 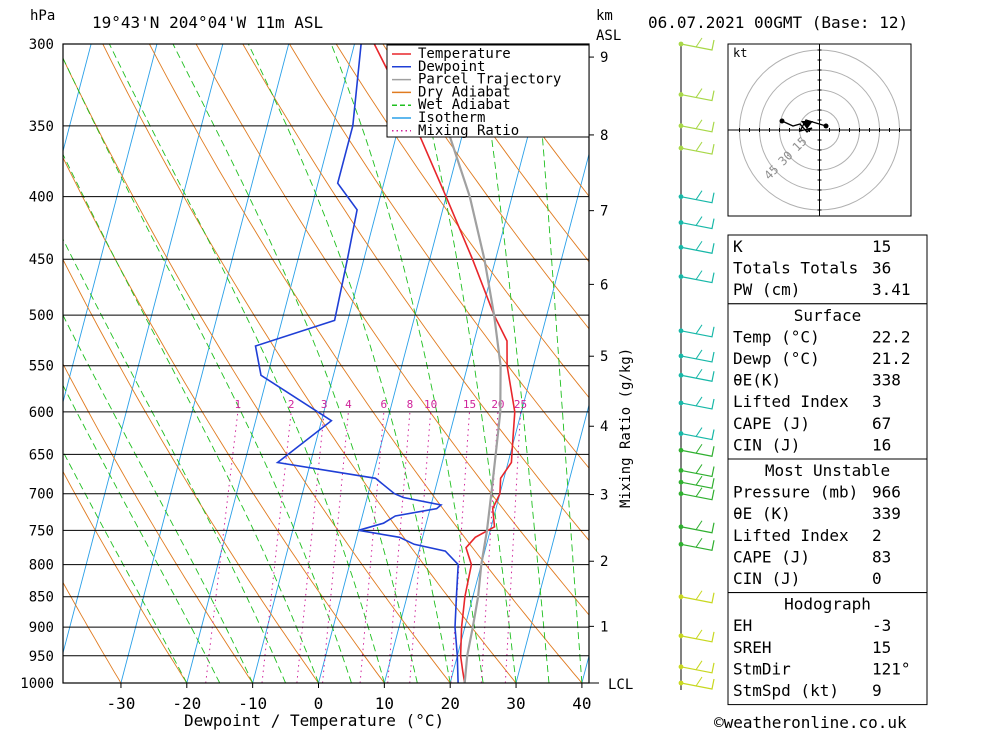 What do you see at coordinates (451, 118) in the screenshot?
I see `legend-label: Isotherm` at bounding box center [451, 118].